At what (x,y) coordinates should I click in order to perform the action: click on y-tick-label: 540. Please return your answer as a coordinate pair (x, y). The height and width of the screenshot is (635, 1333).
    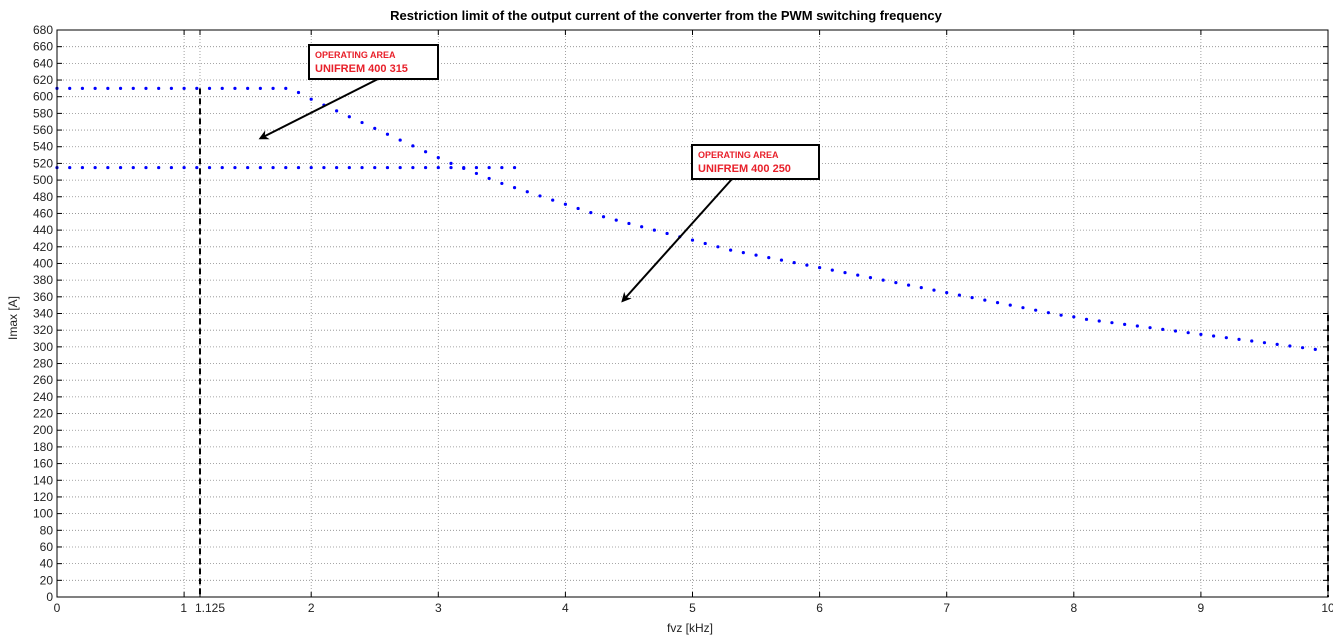
    Looking at the image, I should click on (43, 147).